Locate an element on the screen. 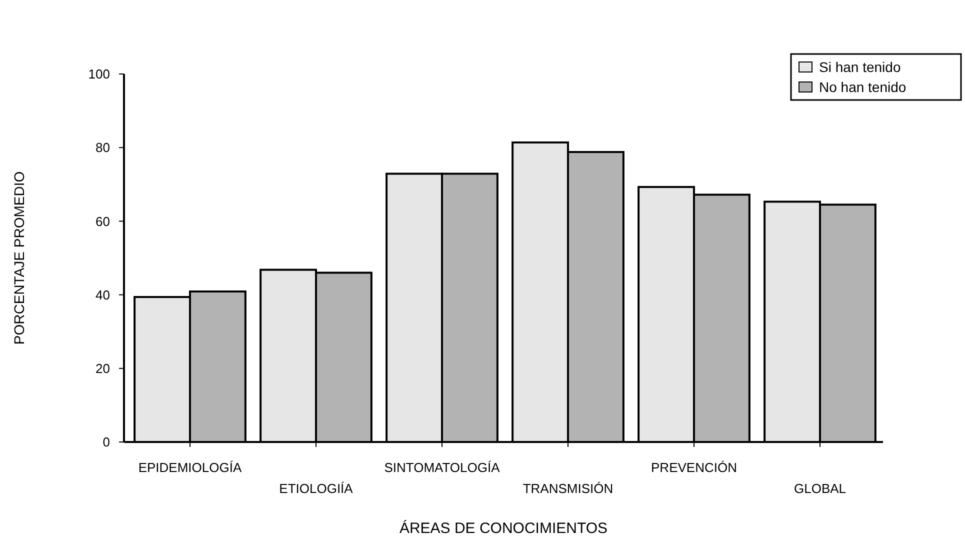 The height and width of the screenshot is (545, 965). x-tick-label: SINTOMATOLOGÍA is located at coordinates (442, 467).